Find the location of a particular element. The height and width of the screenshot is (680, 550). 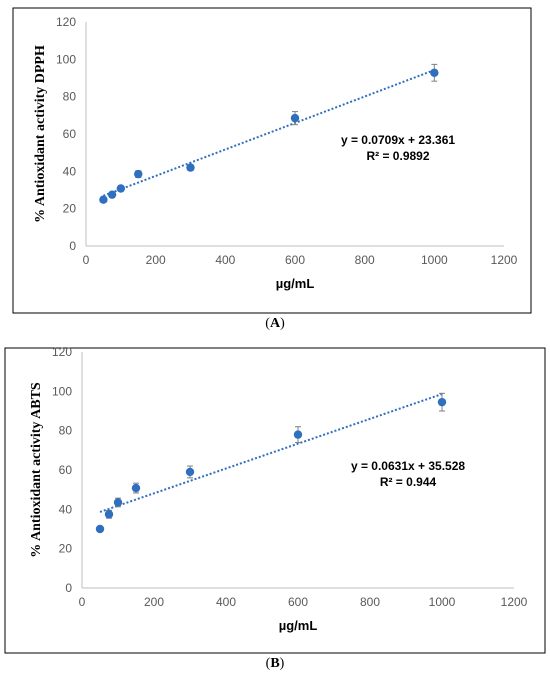

chart-b-y-tick-label: 0 is located at coordinates (68, 588).